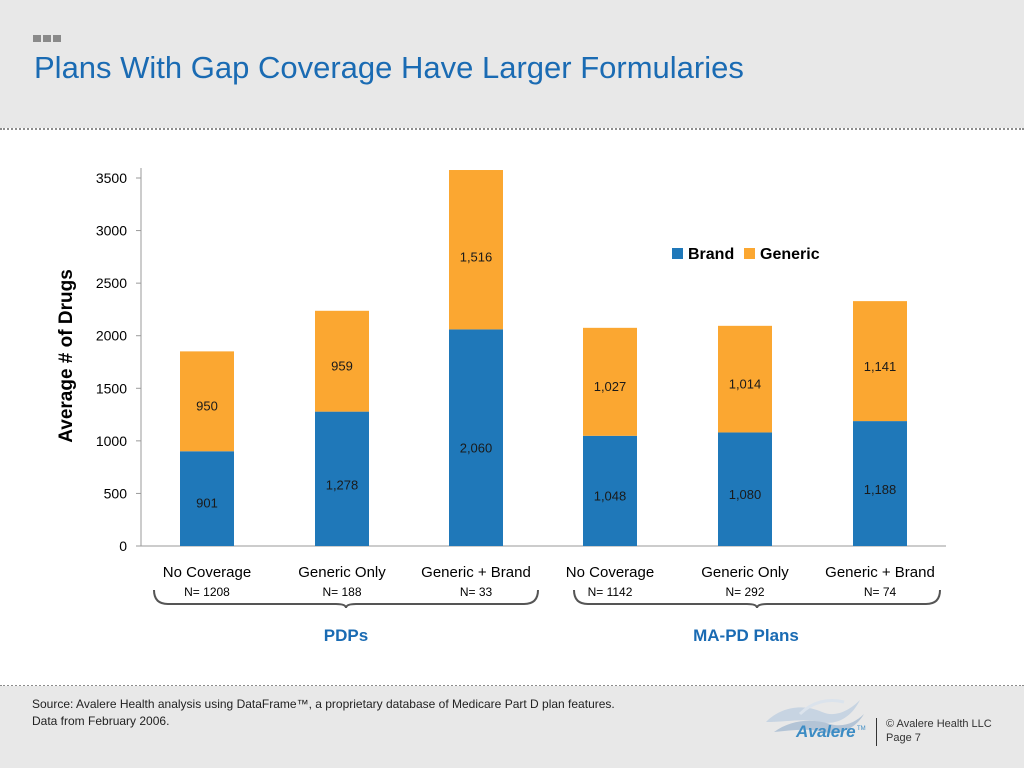 Image resolution: width=1024 pixels, height=768 pixels. I want to click on group-label: MA-PD Plans, so click(746, 635).